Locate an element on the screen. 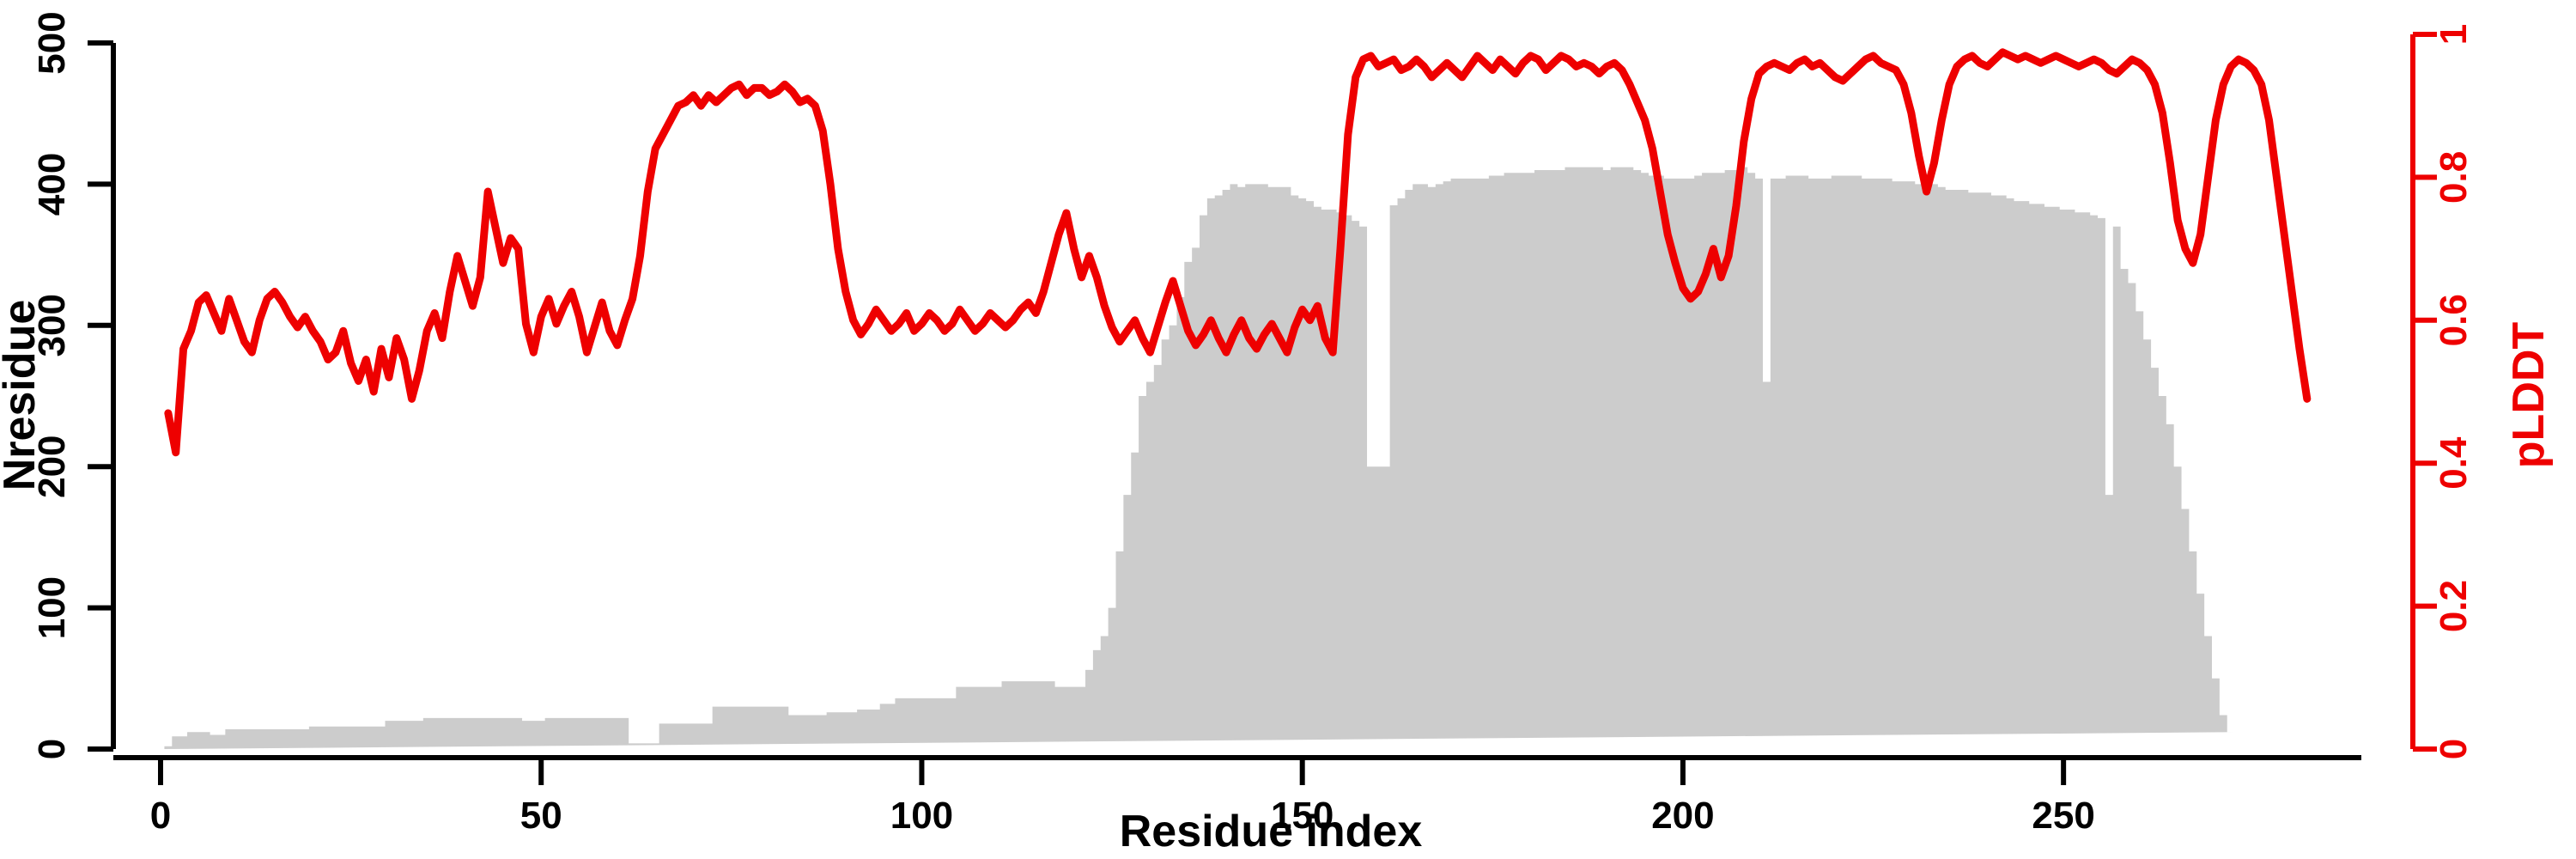  x-axis-tick-label: 50 is located at coordinates (541, 816).